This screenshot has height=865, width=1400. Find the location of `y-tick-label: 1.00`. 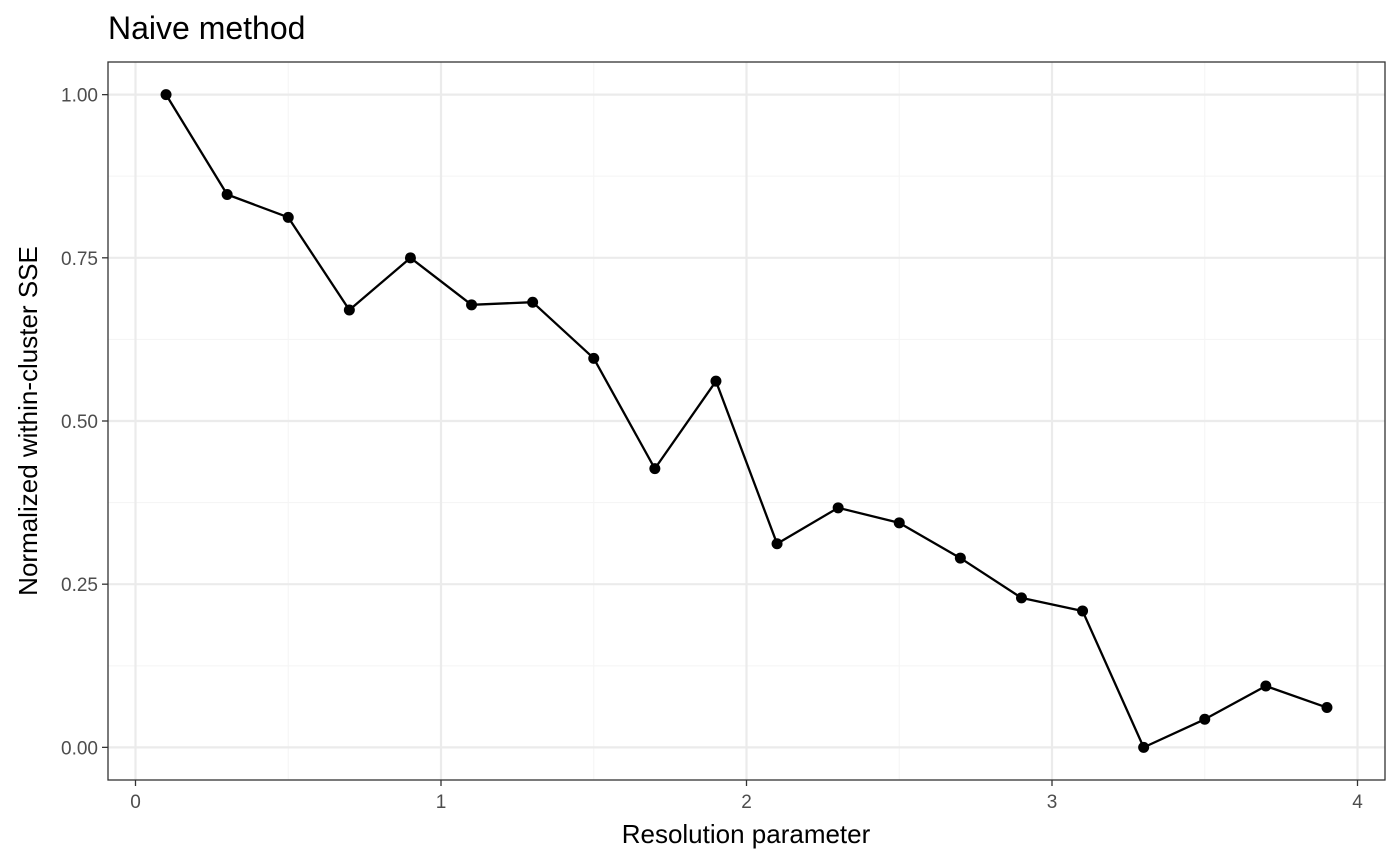

y-tick-label: 1.00 is located at coordinates (79, 96).